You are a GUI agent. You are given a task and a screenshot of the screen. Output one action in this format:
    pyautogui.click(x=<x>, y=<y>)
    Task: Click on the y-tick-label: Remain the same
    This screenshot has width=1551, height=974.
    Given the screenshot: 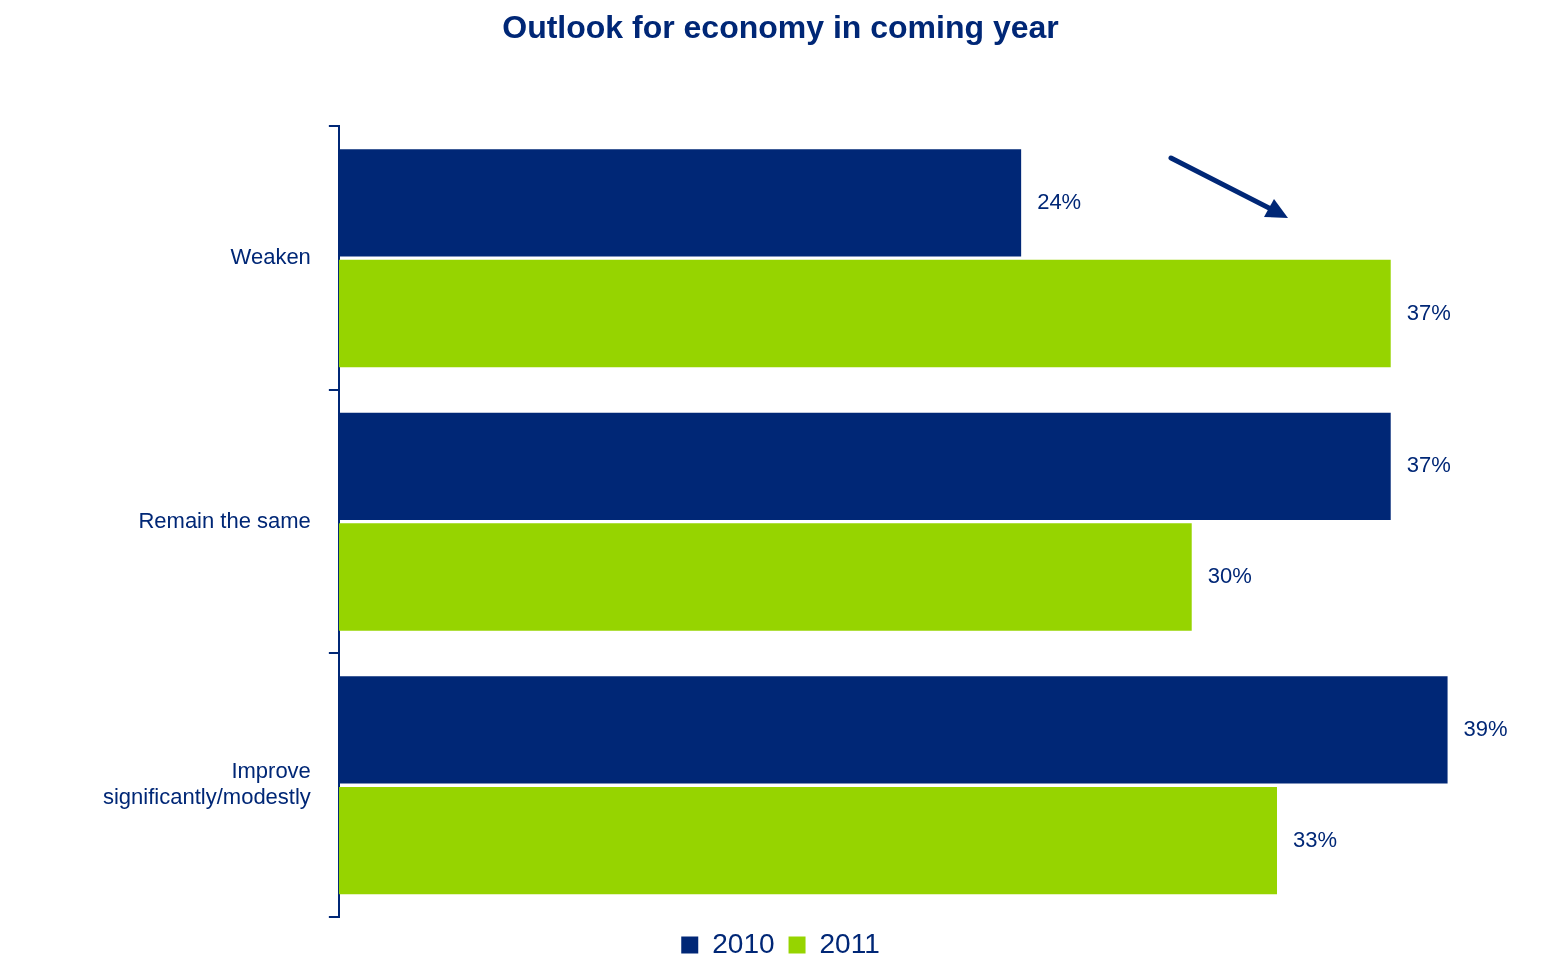 What is the action you would take?
    pyautogui.click(x=224, y=520)
    